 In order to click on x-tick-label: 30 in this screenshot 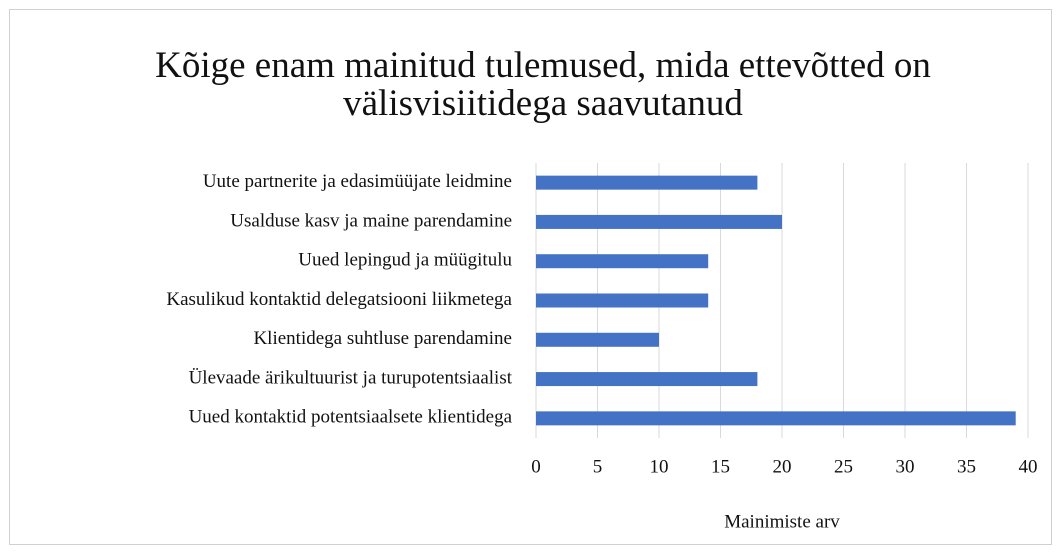, I will do `click(905, 466)`.